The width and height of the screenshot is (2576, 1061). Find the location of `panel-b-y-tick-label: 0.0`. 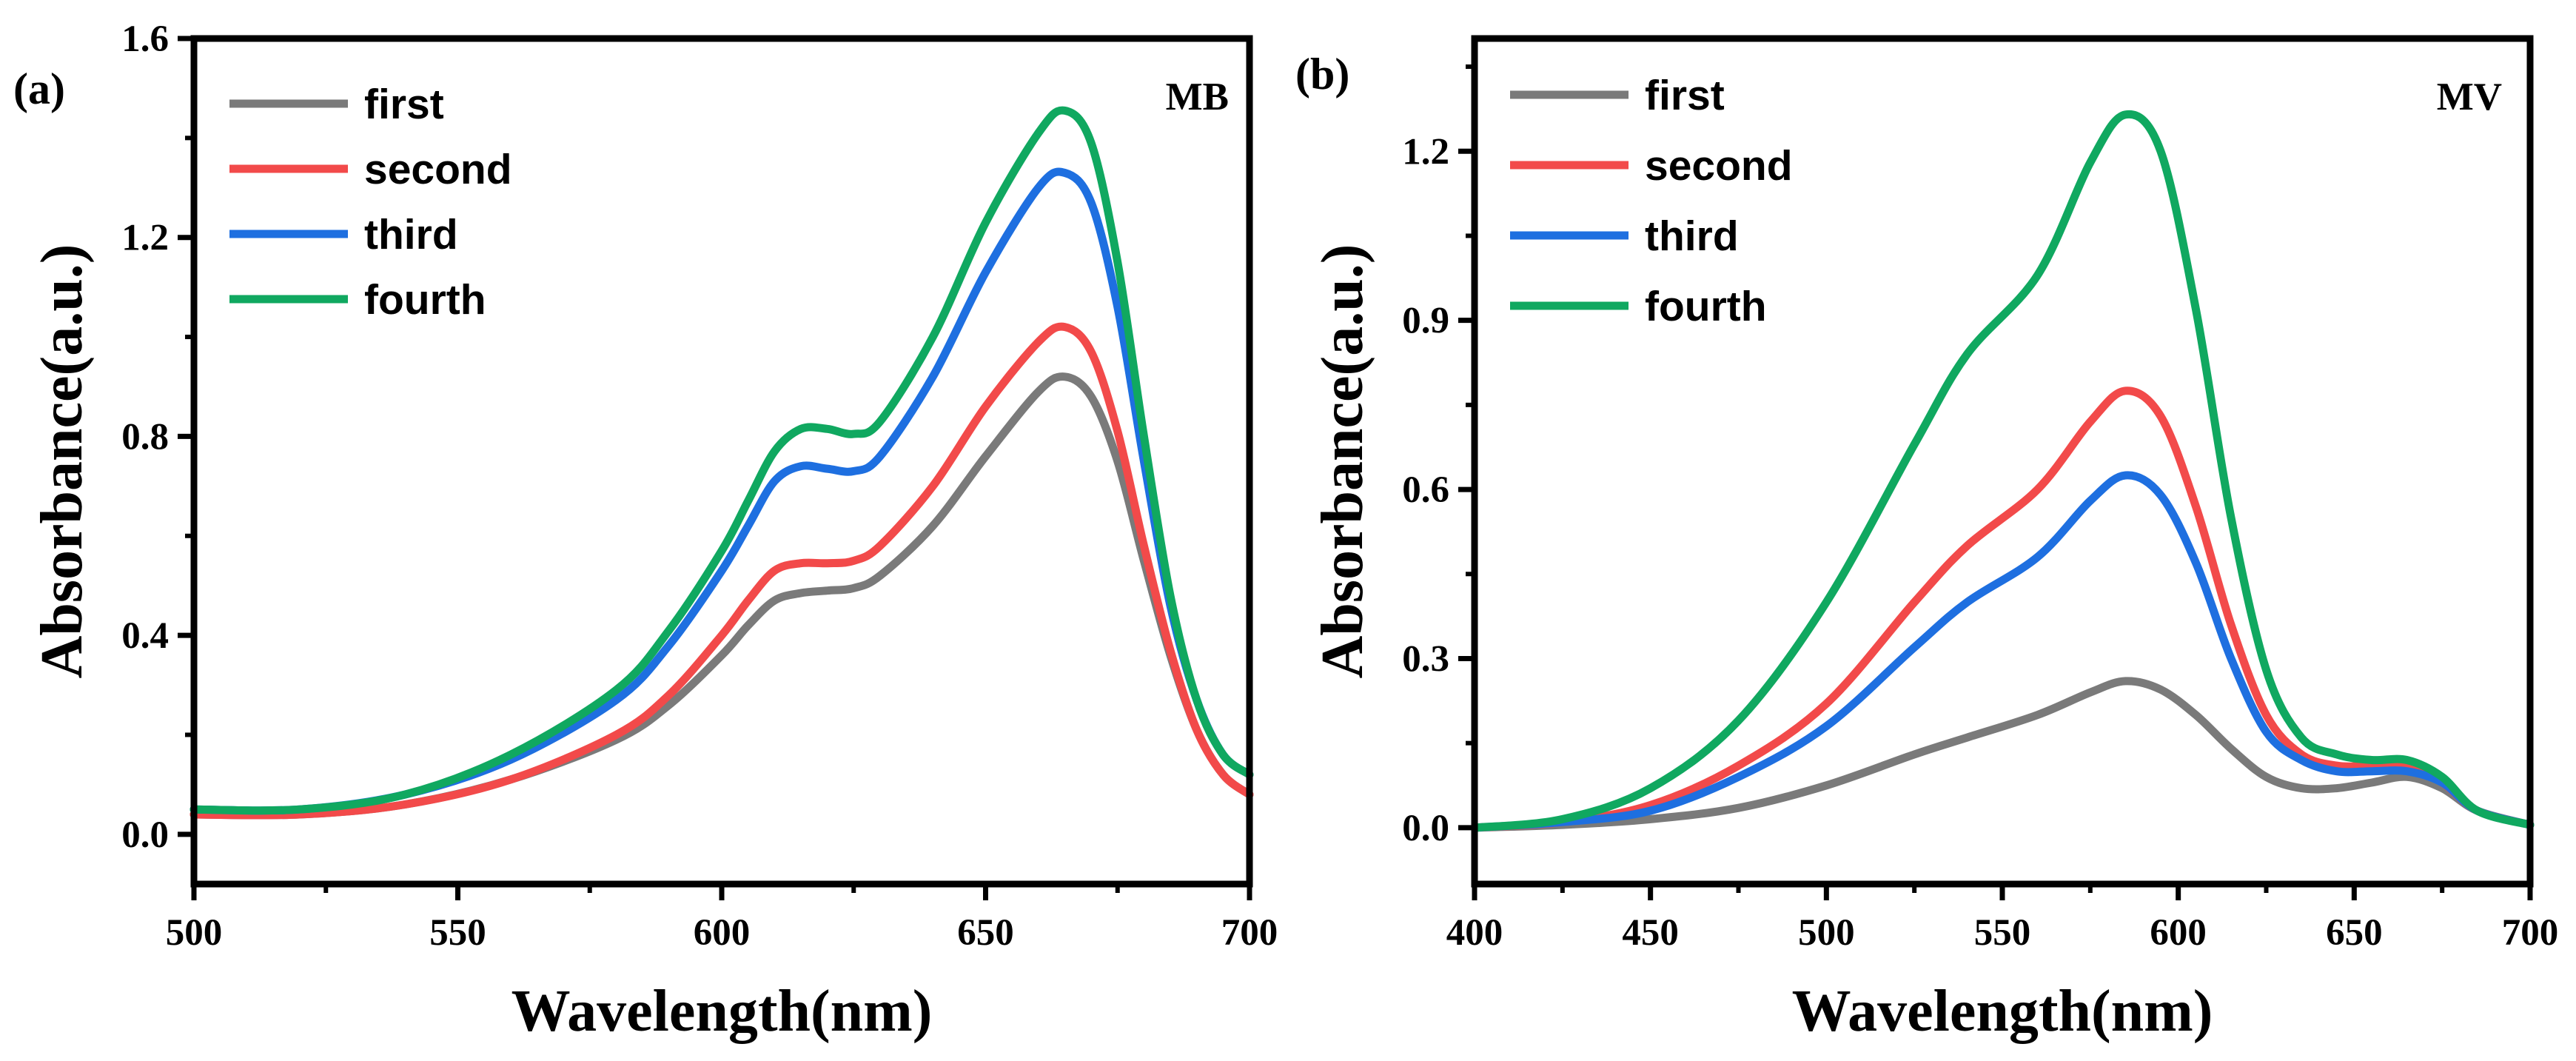

panel-b-y-tick-label: 0.0 is located at coordinates (1425, 828).